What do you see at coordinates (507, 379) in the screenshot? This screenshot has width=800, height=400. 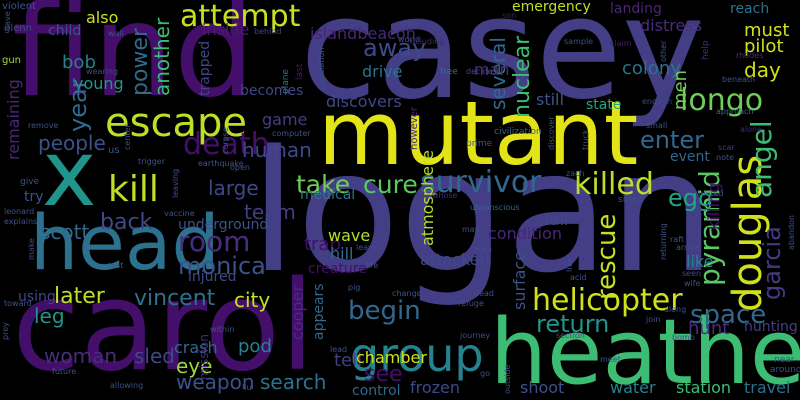 I see `word: outside` at bounding box center [507, 379].